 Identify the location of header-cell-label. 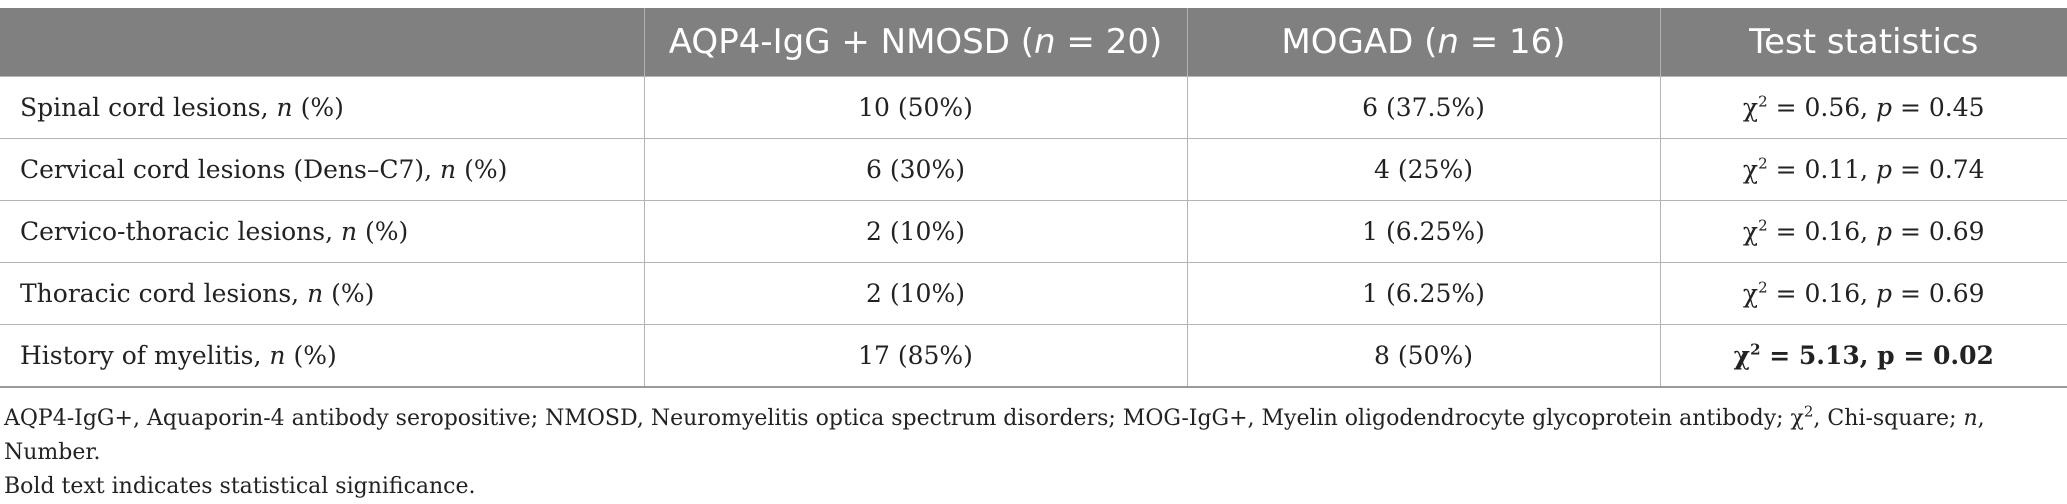
(322, 42).